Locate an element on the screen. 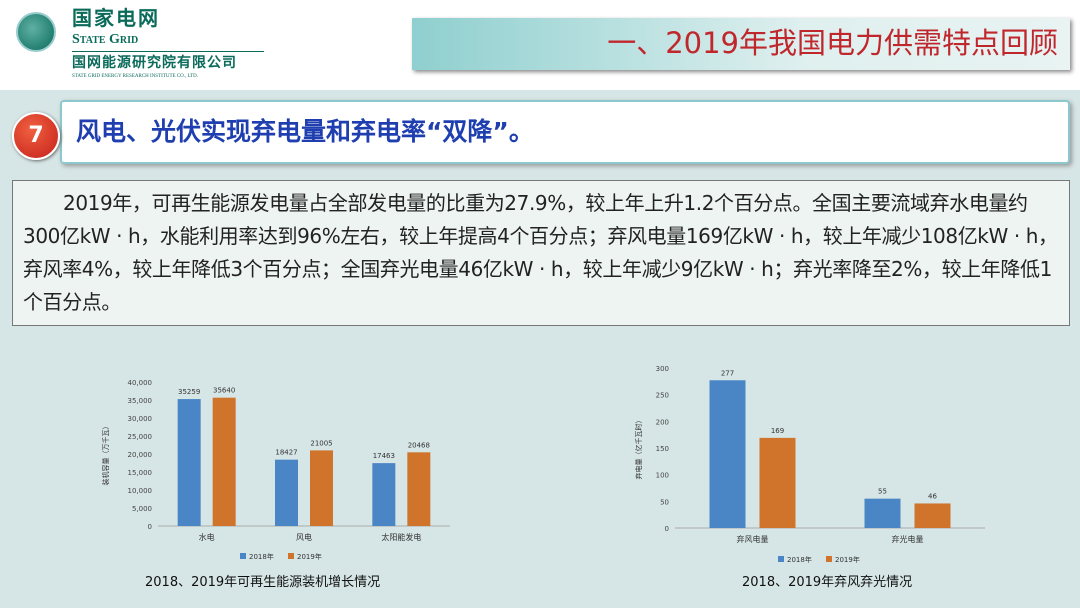 This screenshot has width=1080, height=608. y-tick-label: 40,000 is located at coordinates (140, 383).